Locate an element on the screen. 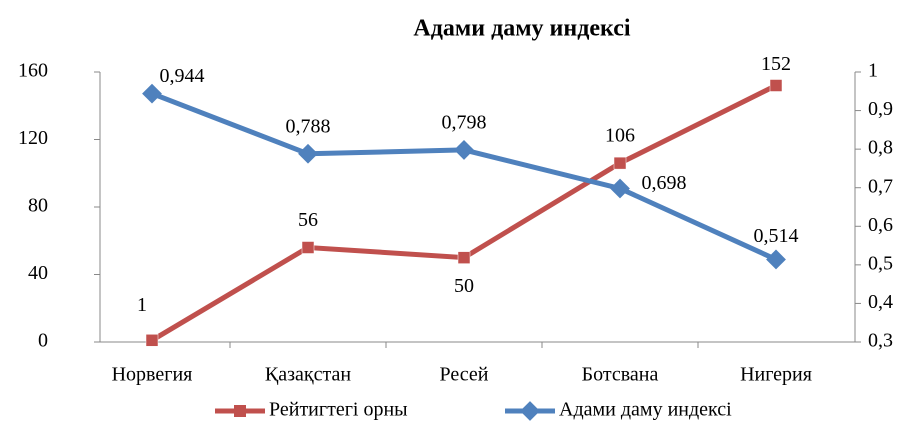 This screenshot has width=915, height=441. x-tick-label: Нигерия is located at coordinates (776, 375).